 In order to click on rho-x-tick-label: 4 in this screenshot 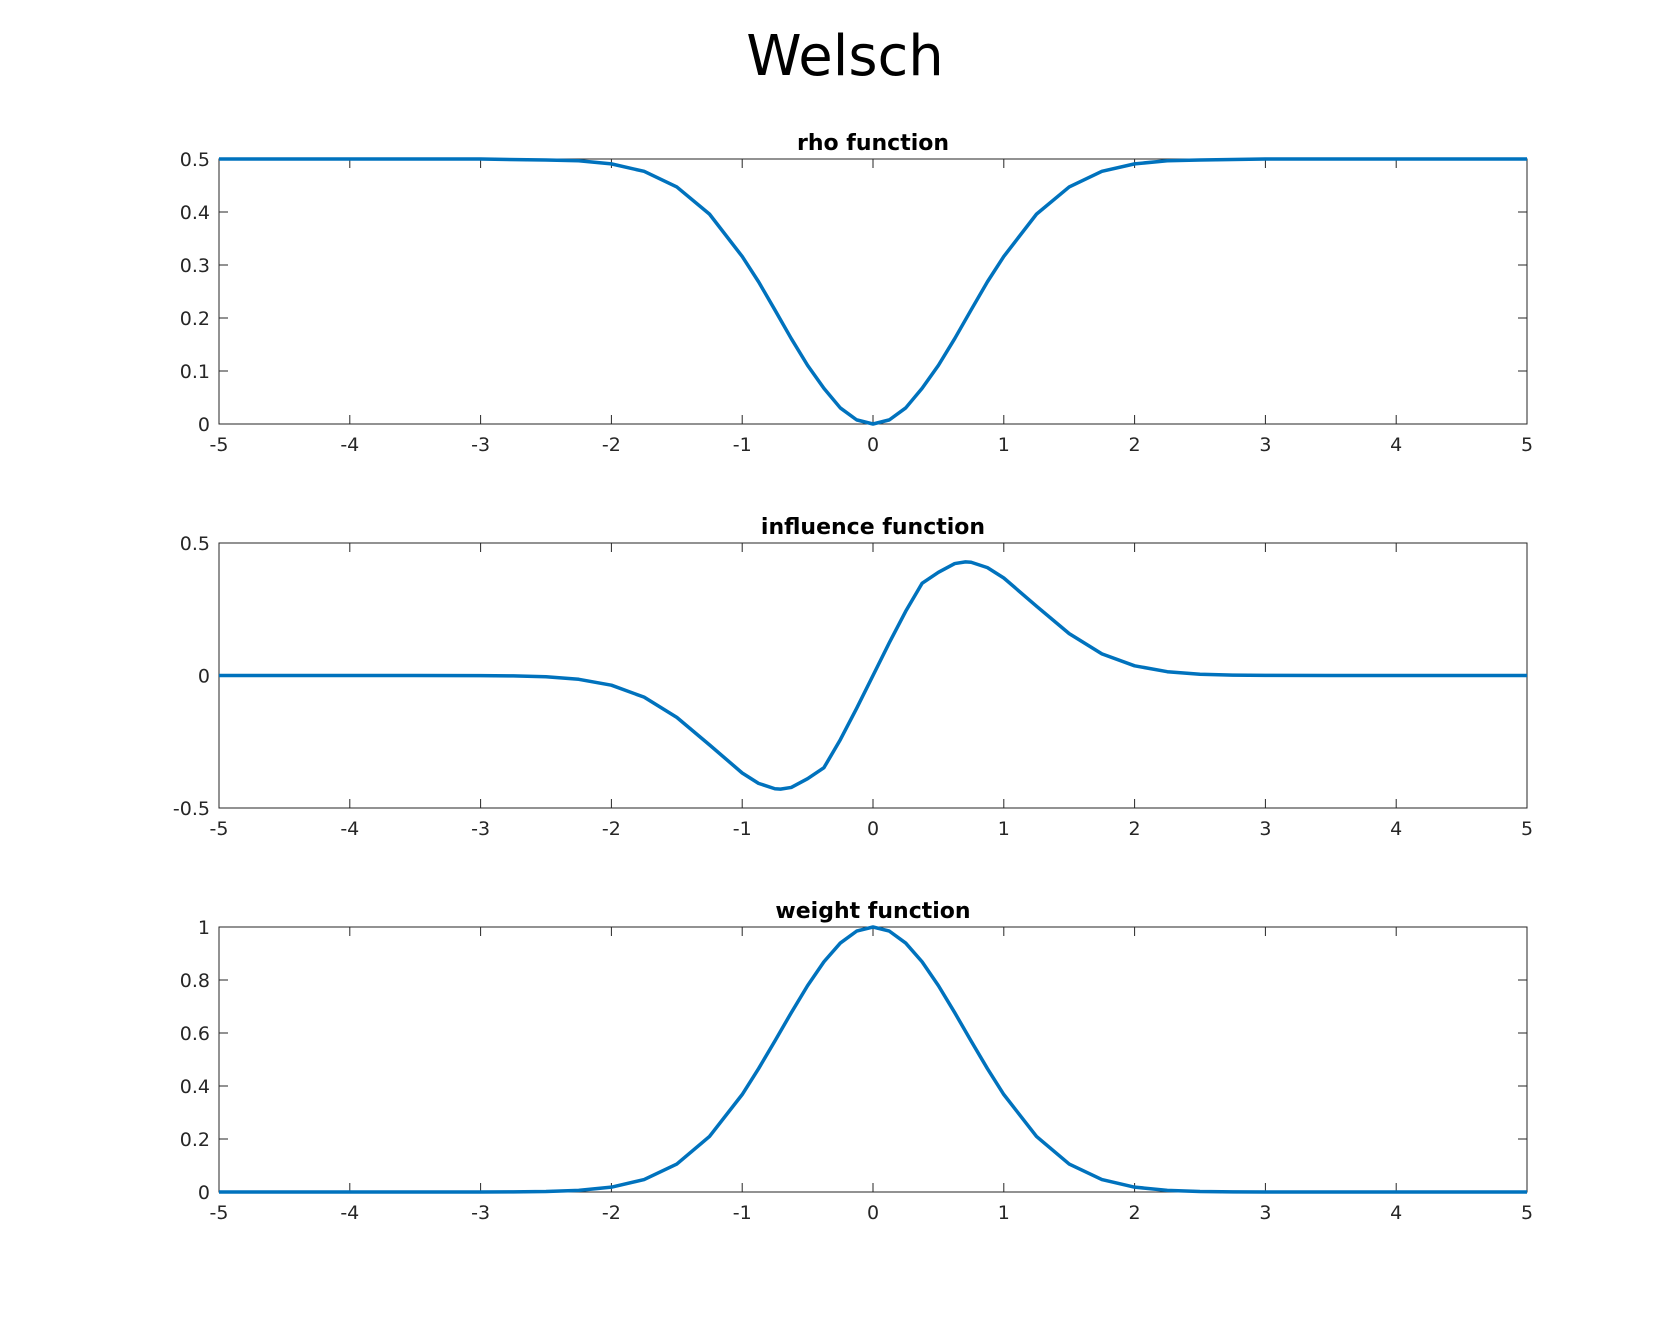, I will do `click(1396, 445)`.